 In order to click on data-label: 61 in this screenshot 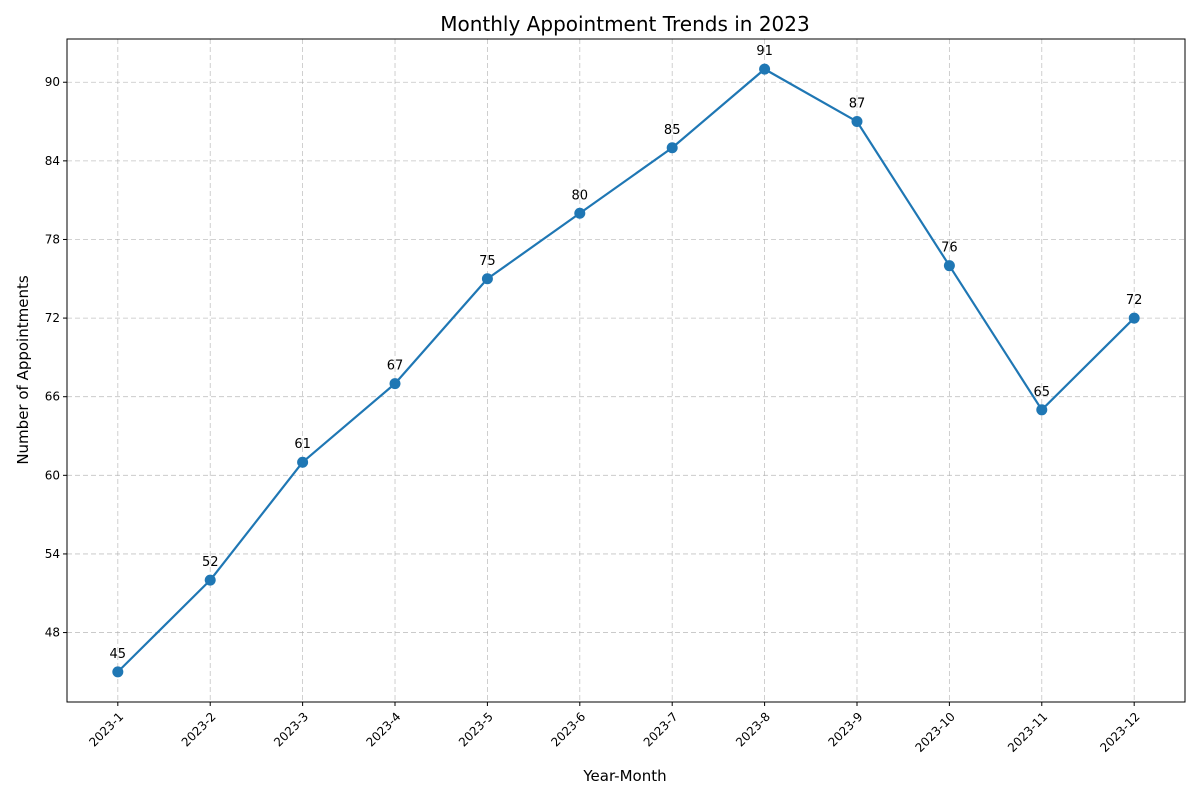, I will do `click(302, 444)`.